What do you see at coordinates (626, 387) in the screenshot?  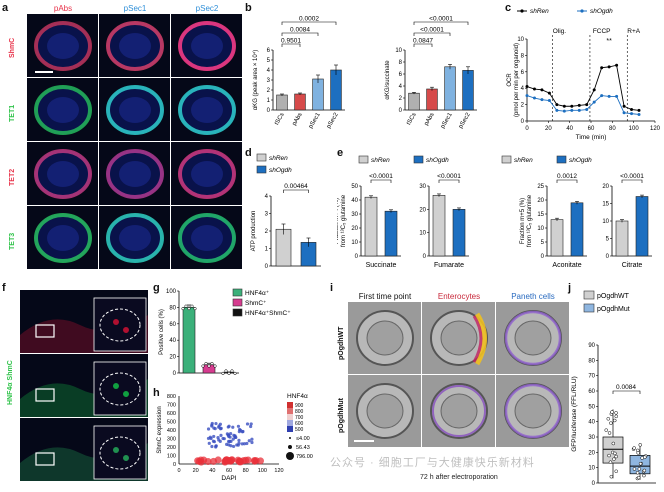 I see `panel-j-pvalue: 0.0084` at bounding box center [626, 387].